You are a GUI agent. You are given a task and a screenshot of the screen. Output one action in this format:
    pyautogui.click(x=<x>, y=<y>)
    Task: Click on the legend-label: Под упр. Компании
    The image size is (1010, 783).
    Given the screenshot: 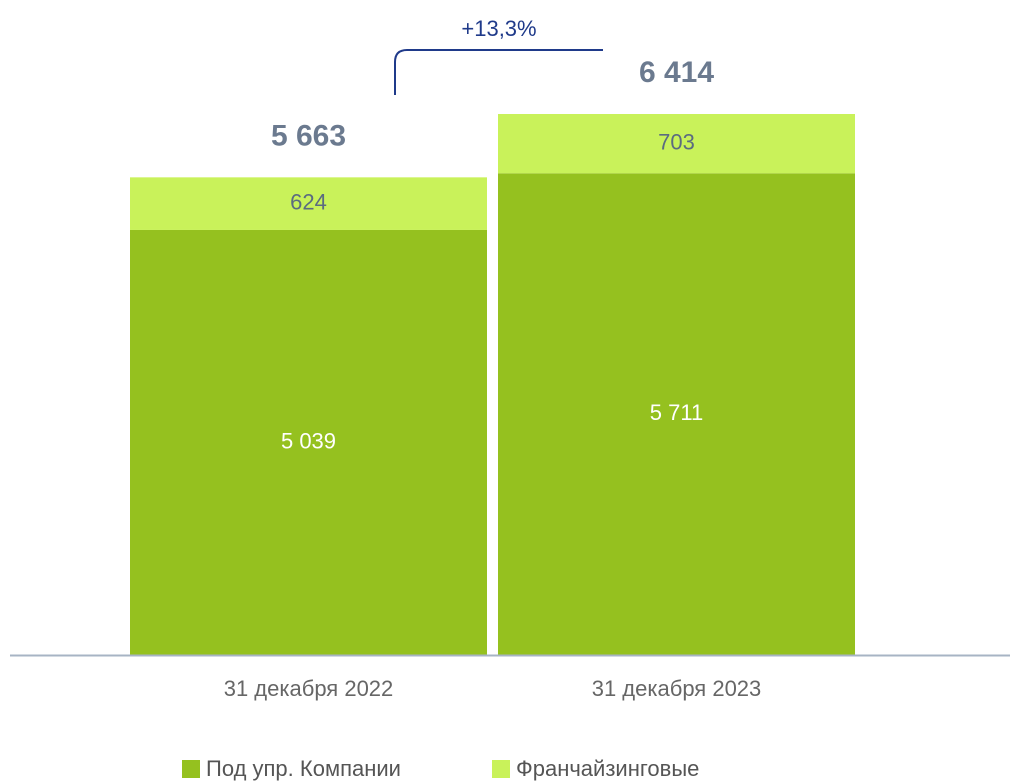 What is the action you would take?
    pyautogui.click(x=303, y=768)
    